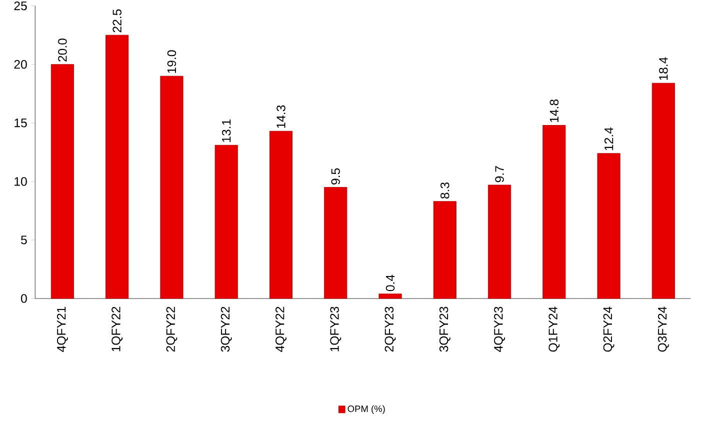 The height and width of the screenshot is (424, 720). What do you see at coordinates (445, 190) in the screenshot?
I see `data-label: 8.3` at bounding box center [445, 190].